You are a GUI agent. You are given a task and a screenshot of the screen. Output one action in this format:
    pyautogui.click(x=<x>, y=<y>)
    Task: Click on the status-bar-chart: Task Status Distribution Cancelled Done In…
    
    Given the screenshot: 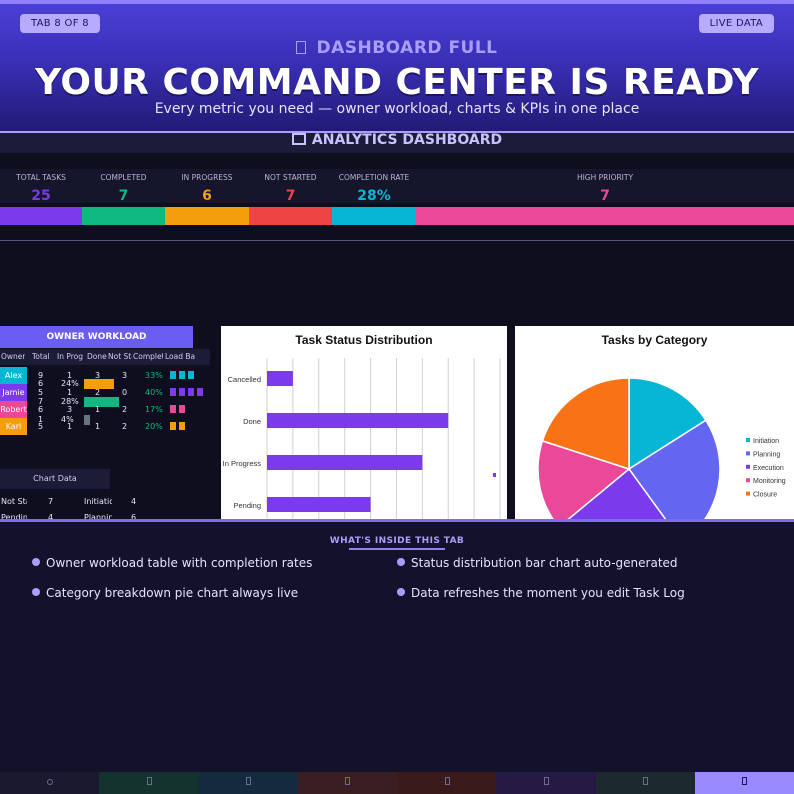 What is the action you would take?
    pyautogui.click(x=364, y=423)
    